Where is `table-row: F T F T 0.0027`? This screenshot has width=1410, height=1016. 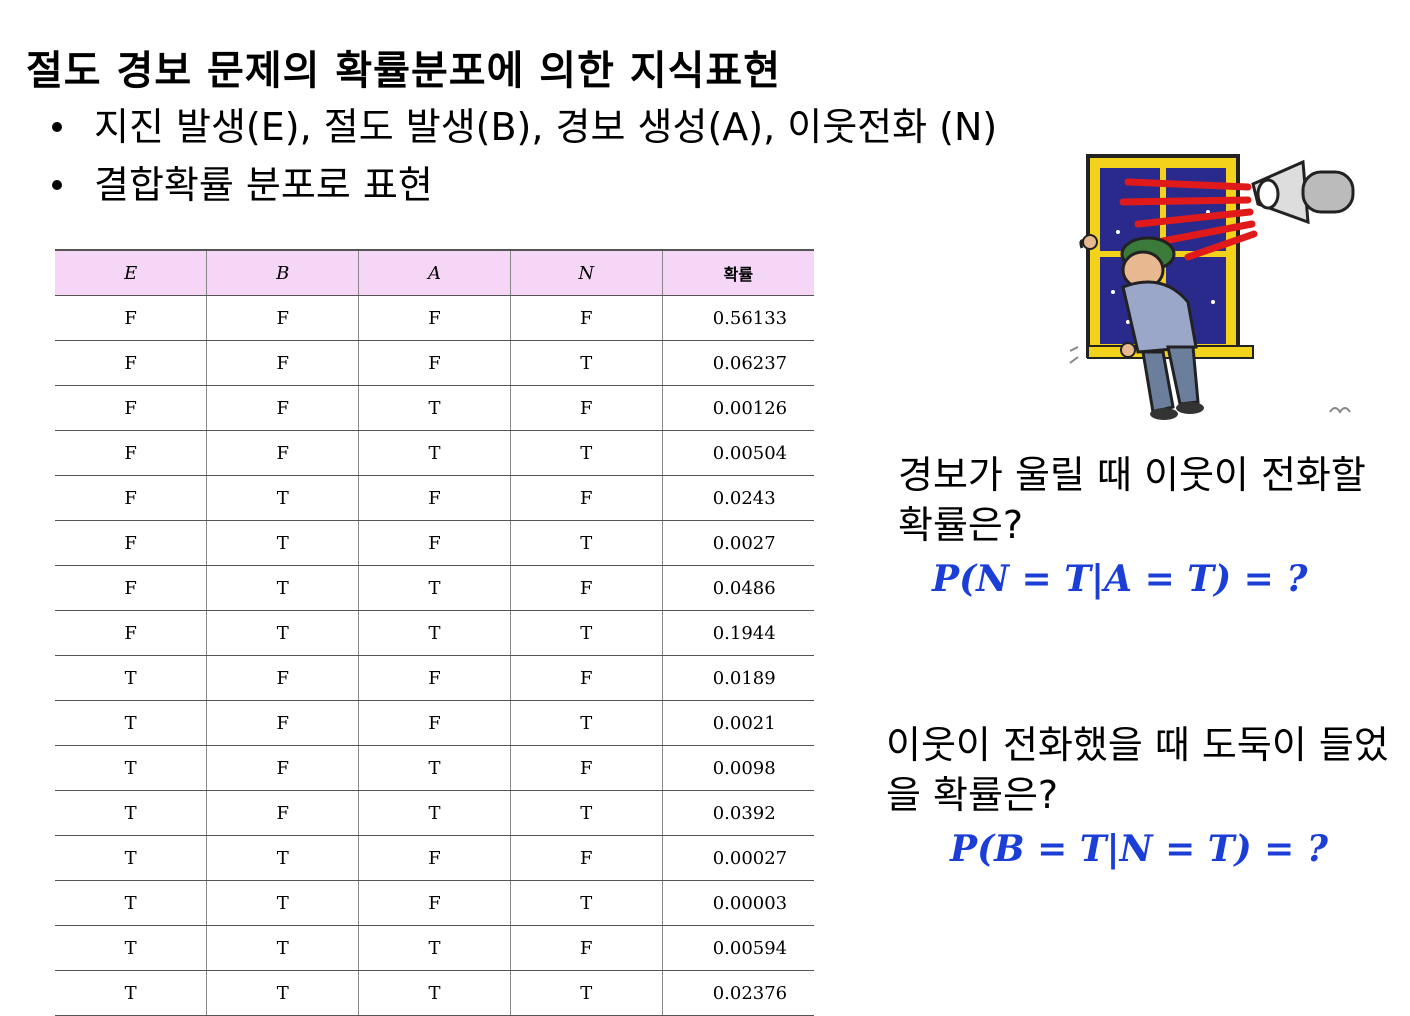 table-row: F T F T 0.0027 is located at coordinates (434, 543).